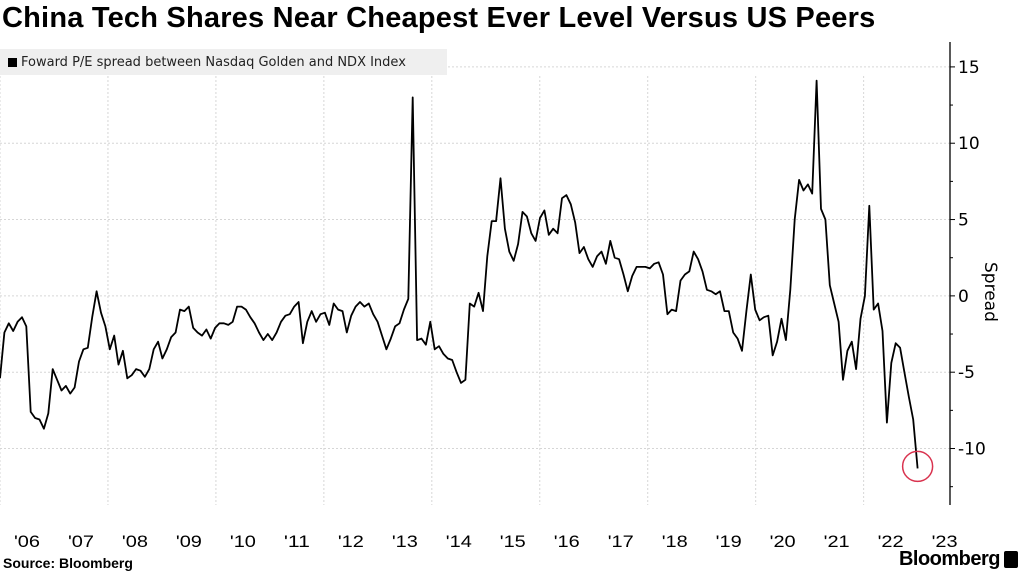 The width and height of the screenshot is (1024, 575). I want to click on source-note: Source: Bloomberg, so click(68, 563).